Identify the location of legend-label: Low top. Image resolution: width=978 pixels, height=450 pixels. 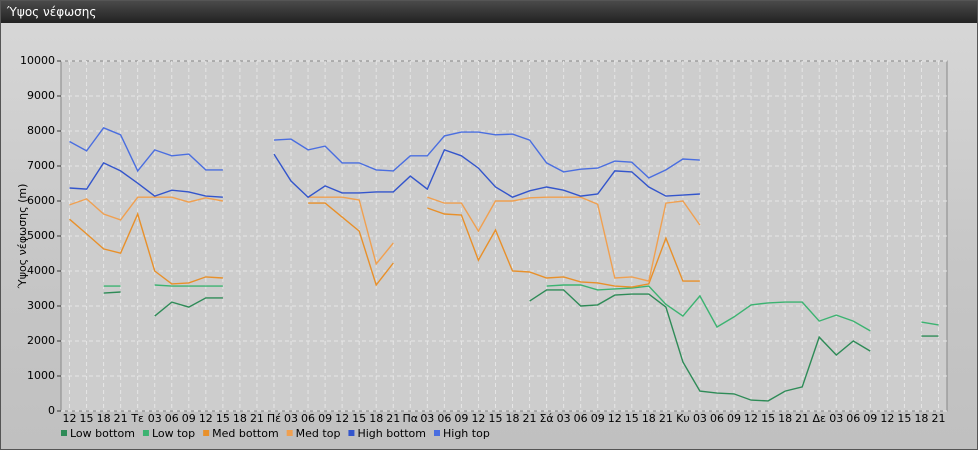
(173, 433).